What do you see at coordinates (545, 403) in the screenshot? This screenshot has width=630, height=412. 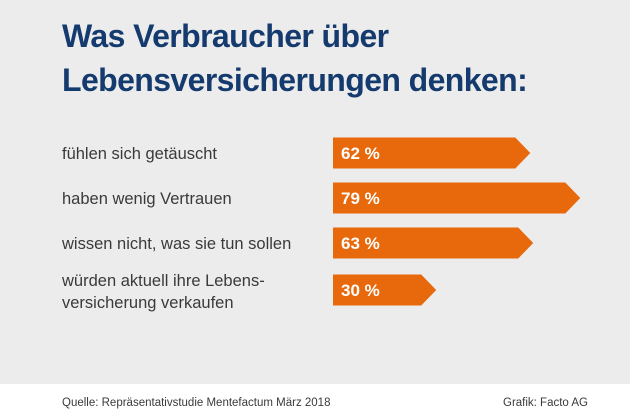 I see `graphic-credit: Grafik: Facto AG` at bounding box center [545, 403].